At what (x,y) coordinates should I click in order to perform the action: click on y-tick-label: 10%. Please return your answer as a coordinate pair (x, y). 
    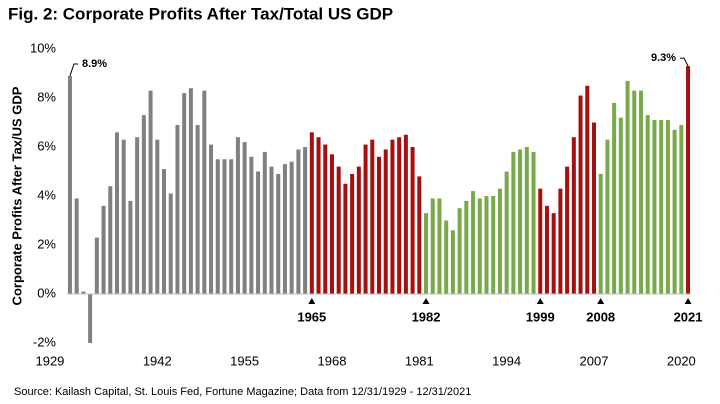
    Looking at the image, I should click on (43, 47).